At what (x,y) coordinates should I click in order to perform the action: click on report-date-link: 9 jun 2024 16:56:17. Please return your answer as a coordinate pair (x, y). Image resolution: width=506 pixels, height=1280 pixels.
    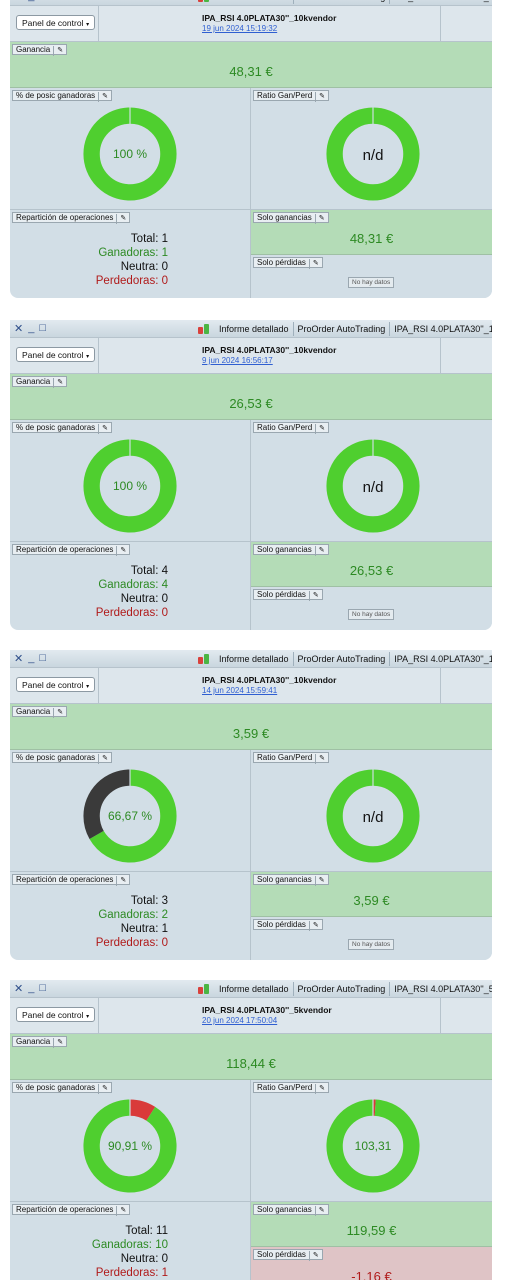
    Looking at the image, I should click on (237, 360).